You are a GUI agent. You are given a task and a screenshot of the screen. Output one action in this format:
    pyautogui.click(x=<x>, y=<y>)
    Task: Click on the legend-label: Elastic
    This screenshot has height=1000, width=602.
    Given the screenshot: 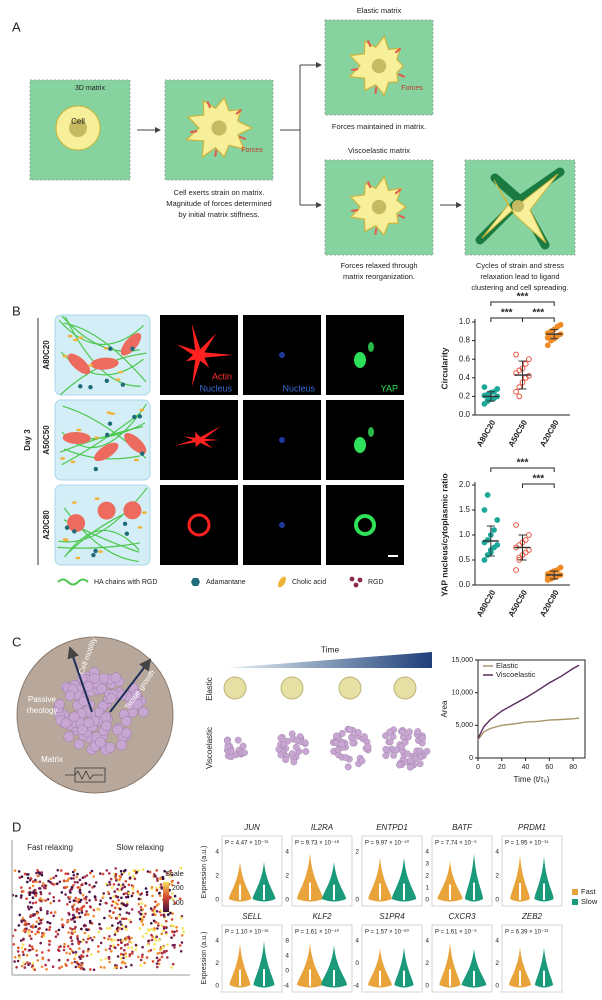 What is the action you would take?
    pyautogui.click(x=507, y=665)
    